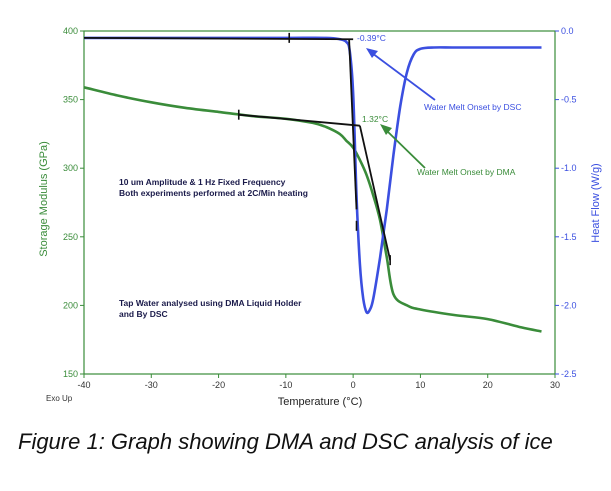  Describe the element at coordinates (83, 385) in the screenshot. I see `x-tick-label: -40` at that location.